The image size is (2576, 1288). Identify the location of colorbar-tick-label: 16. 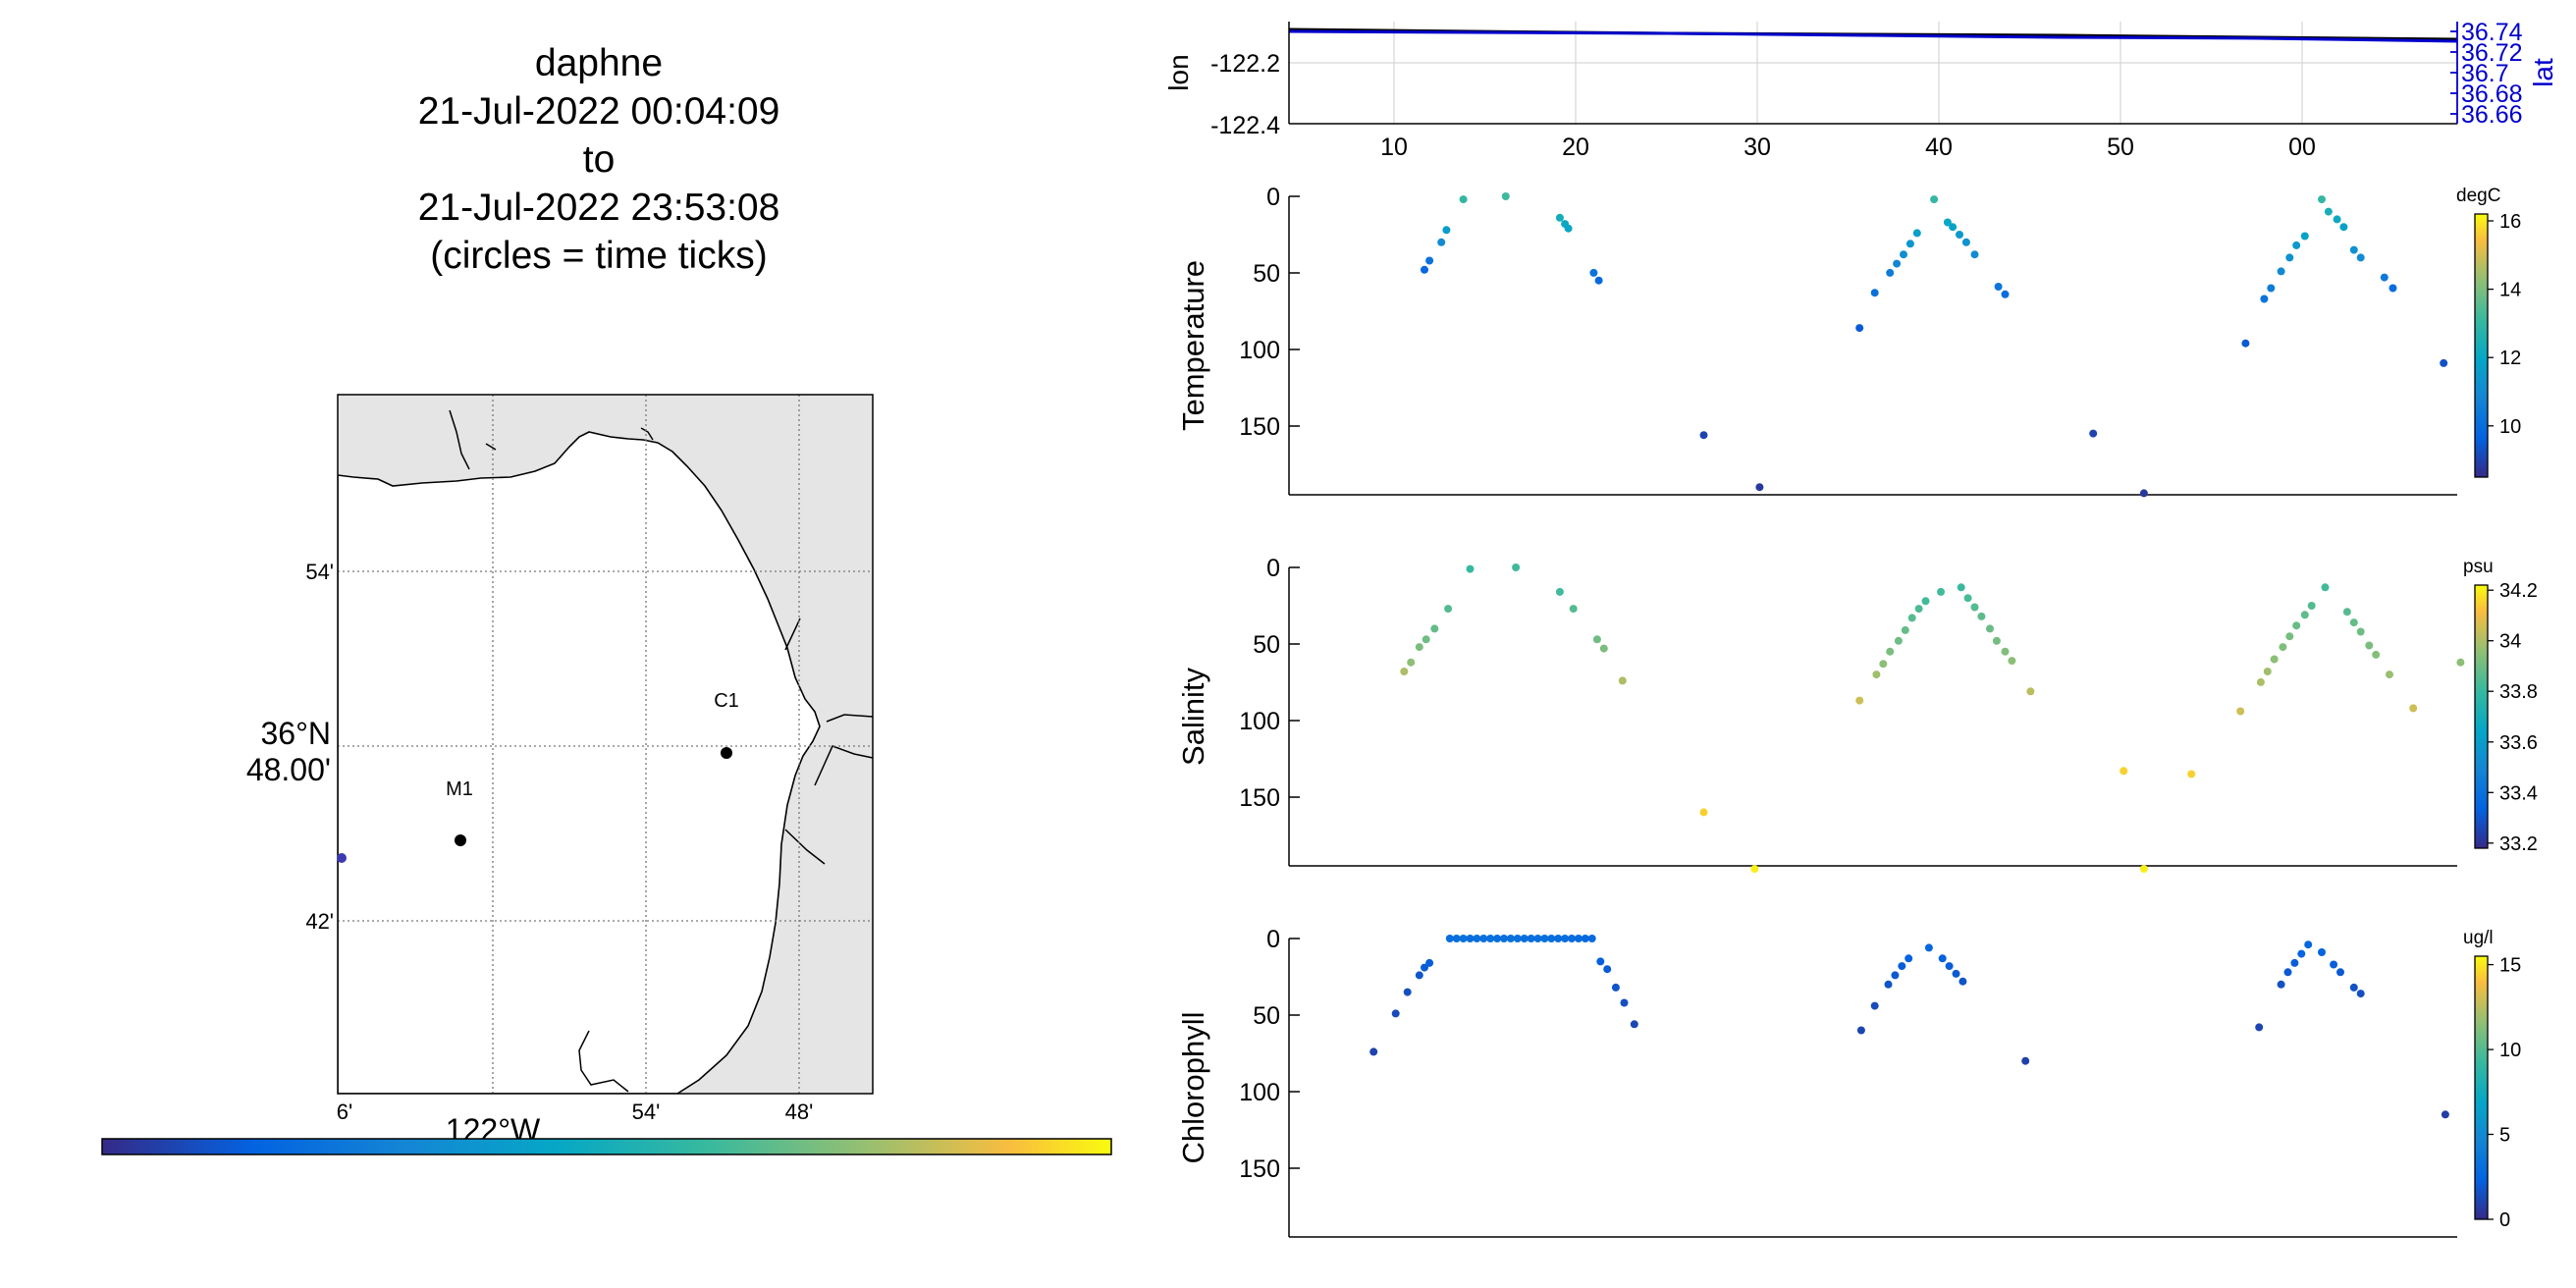
(2510, 222).